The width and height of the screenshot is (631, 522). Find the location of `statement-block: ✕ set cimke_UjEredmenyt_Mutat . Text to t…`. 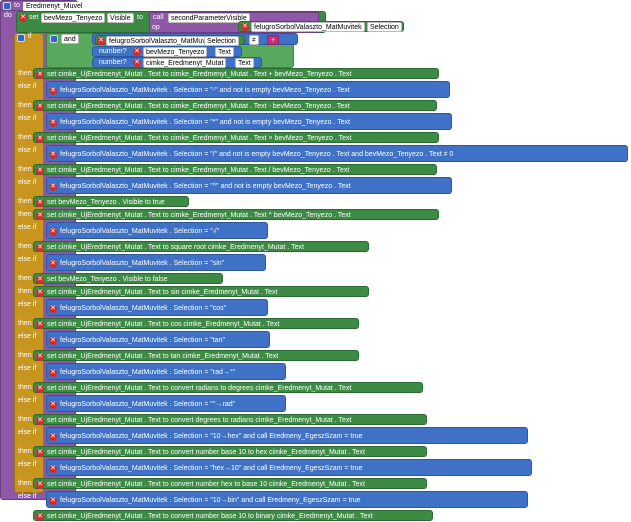

statement-block: ✕ set cimke_UjEredmenyt_Mutat . Text to t… is located at coordinates (196, 355).